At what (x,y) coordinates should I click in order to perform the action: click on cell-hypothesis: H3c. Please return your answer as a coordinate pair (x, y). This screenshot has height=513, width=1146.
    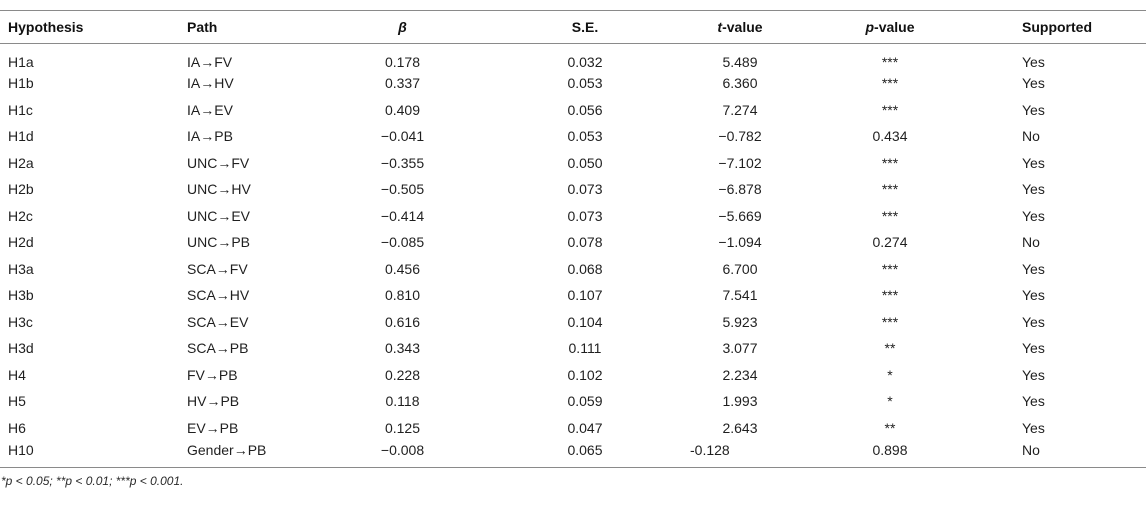
    Looking at the image, I should click on (20, 321).